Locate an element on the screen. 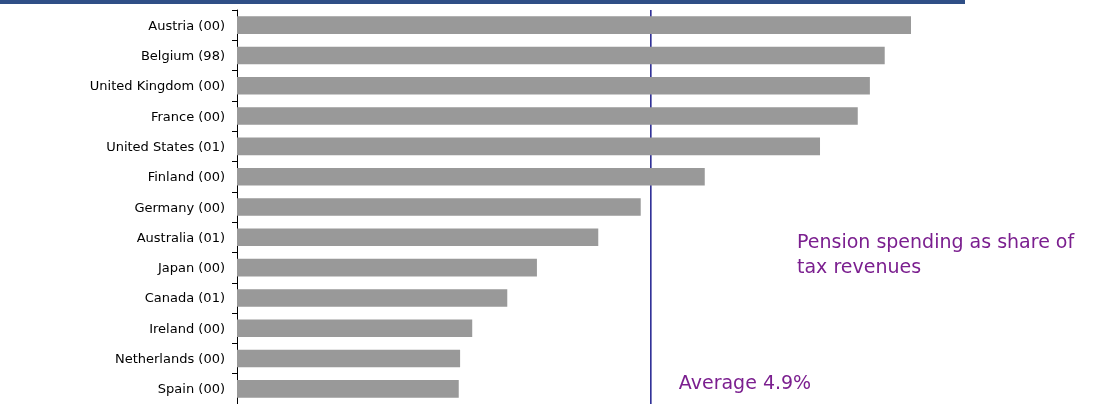  y-tick-label: Ireland (00) is located at coordinates (187, 328).